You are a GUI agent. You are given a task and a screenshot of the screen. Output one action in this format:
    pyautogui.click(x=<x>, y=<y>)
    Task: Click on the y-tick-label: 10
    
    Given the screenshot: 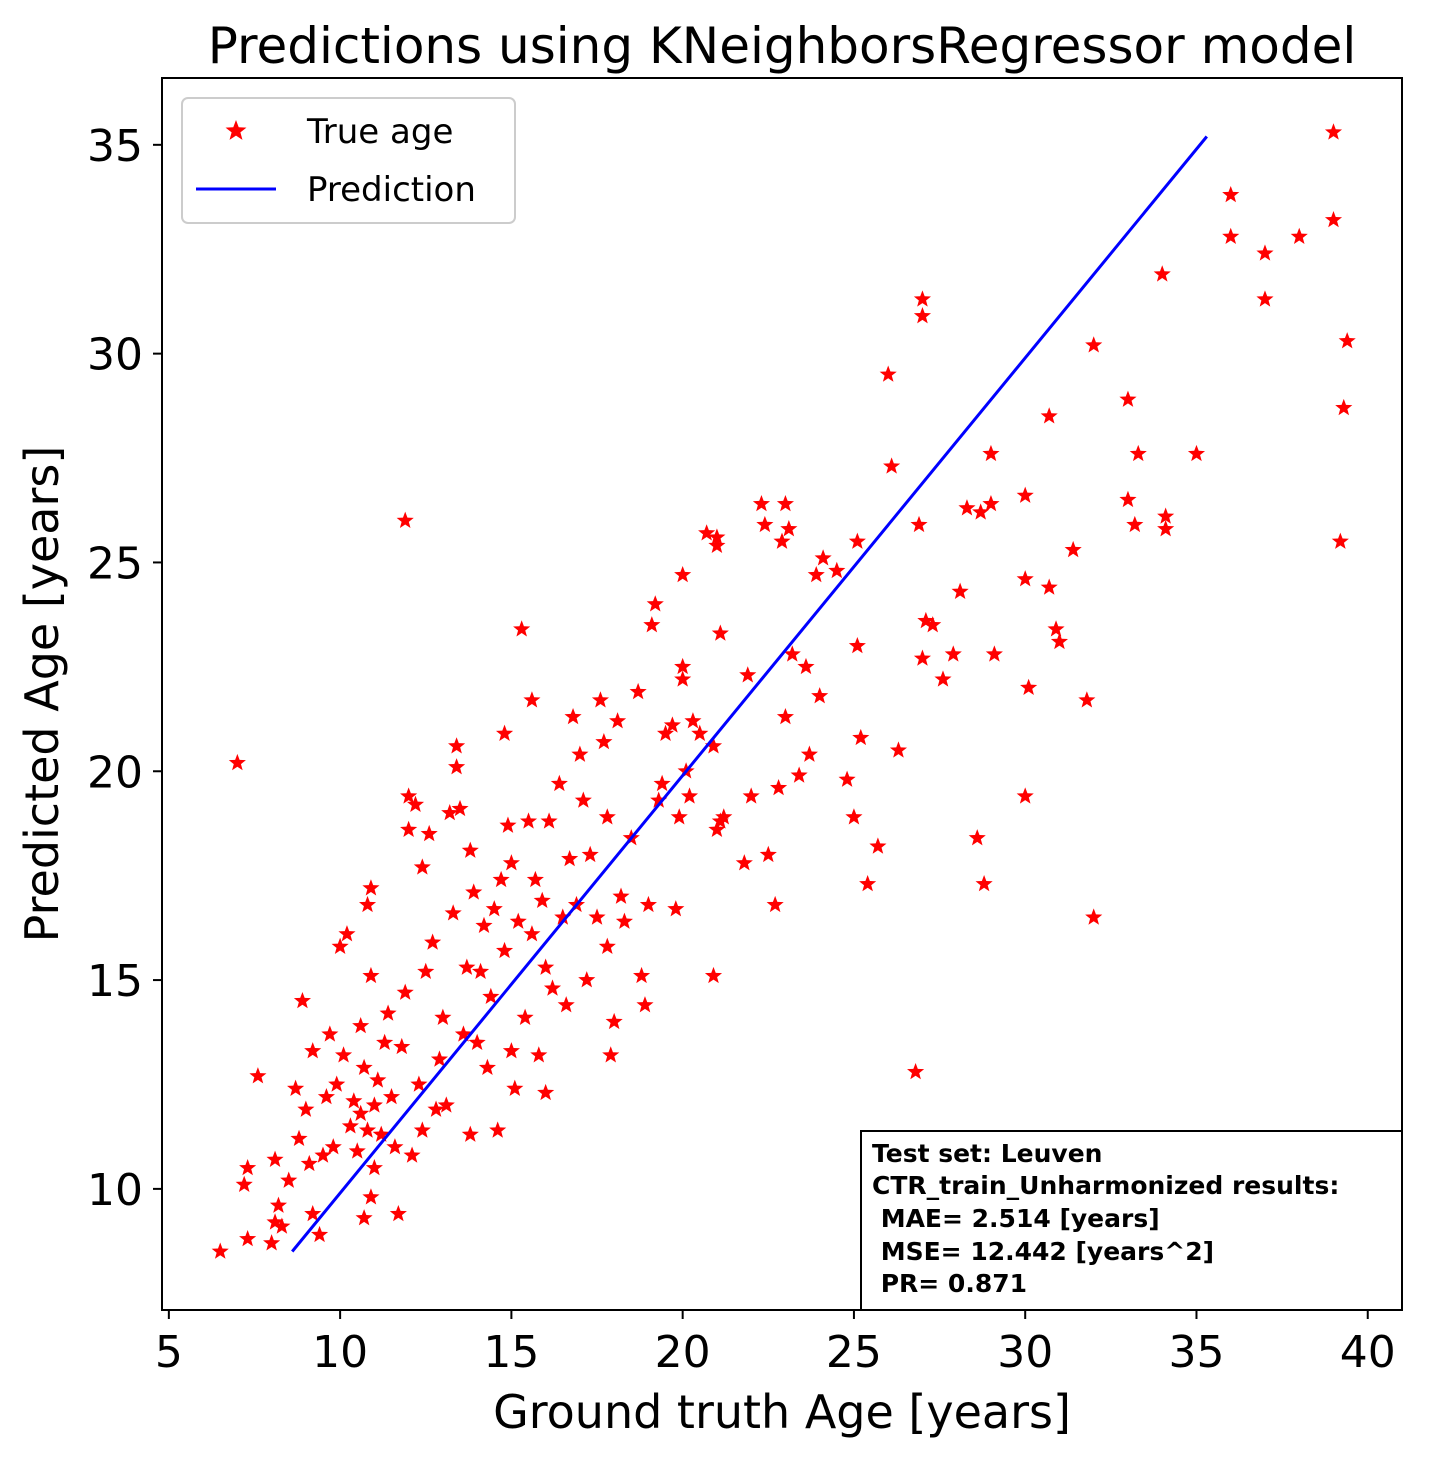 What is the action you would take?
    pyautogui.click(x=115, y=1190)
    